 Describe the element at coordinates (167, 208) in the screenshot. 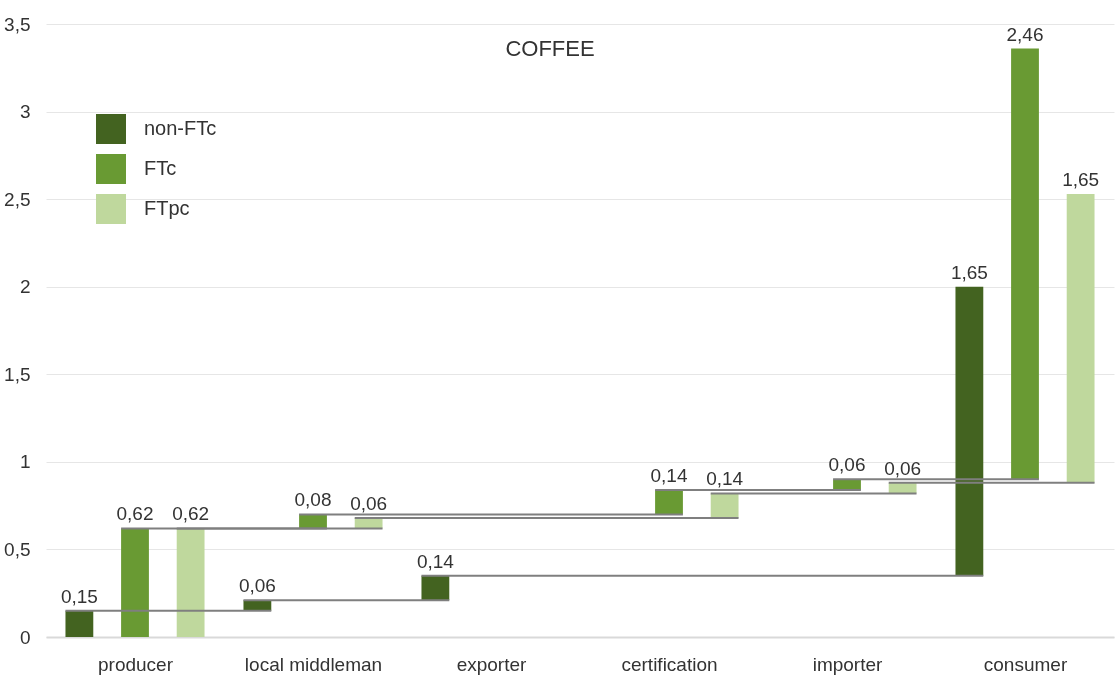

I see `legend-label: FTpc` at that location.